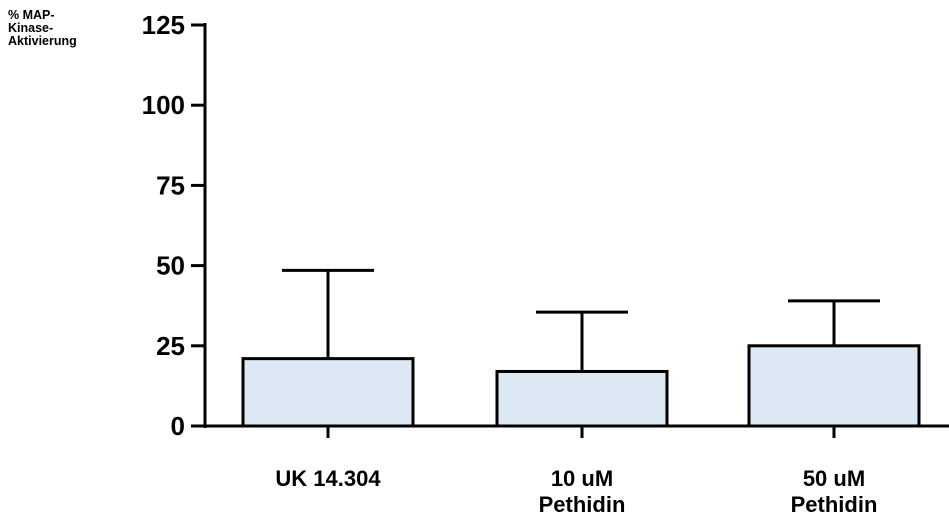 The height and width of the screenshot is (516, 949). Describe the element at coordinates (42, 41) in the screenshot. I see `y-axis-label-line-3: Aktivierung` at that location.